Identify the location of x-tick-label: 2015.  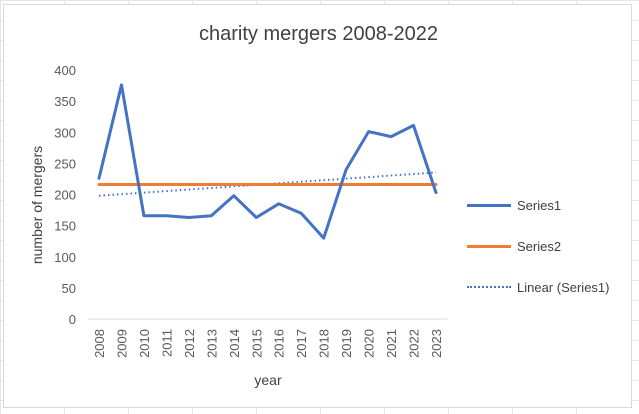
(256, 343).